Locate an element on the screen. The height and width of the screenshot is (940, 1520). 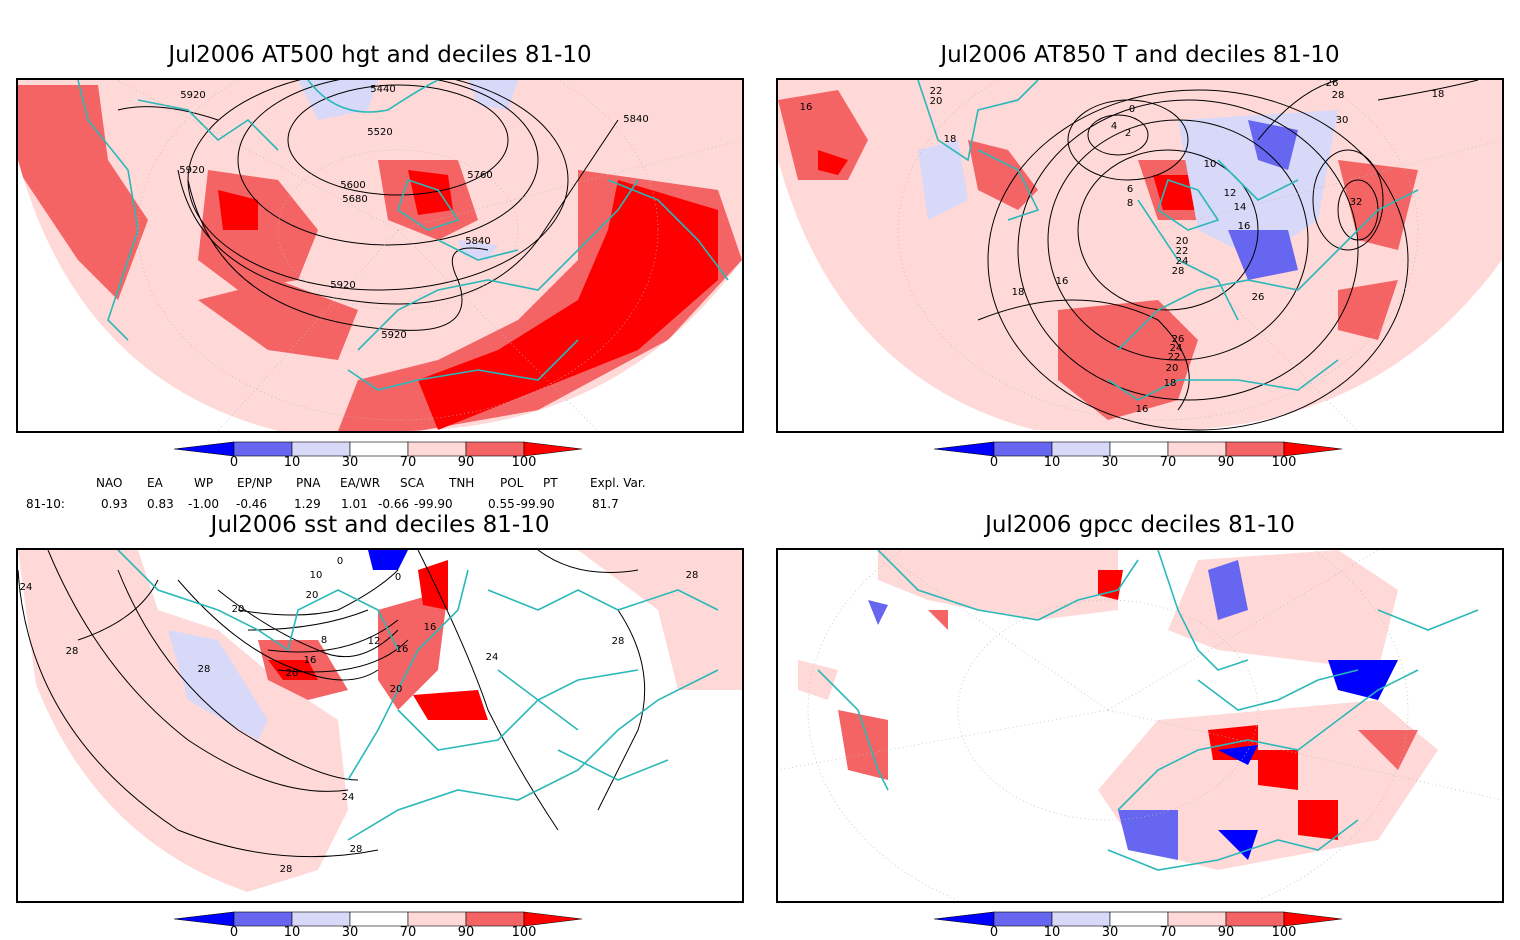
contour-label: 5760 is located at coordinates (479, 175).